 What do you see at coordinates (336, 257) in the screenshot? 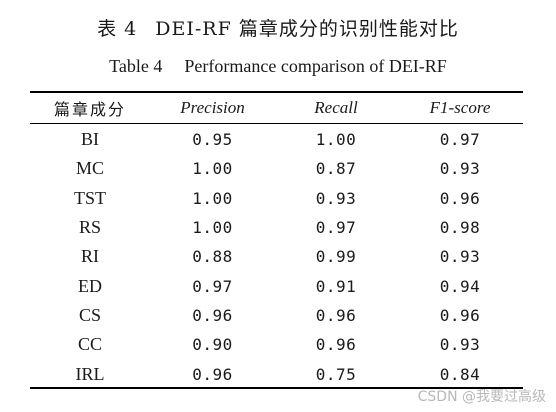
I see `cell-recall: 0.99` at bounding box center [336, 257].